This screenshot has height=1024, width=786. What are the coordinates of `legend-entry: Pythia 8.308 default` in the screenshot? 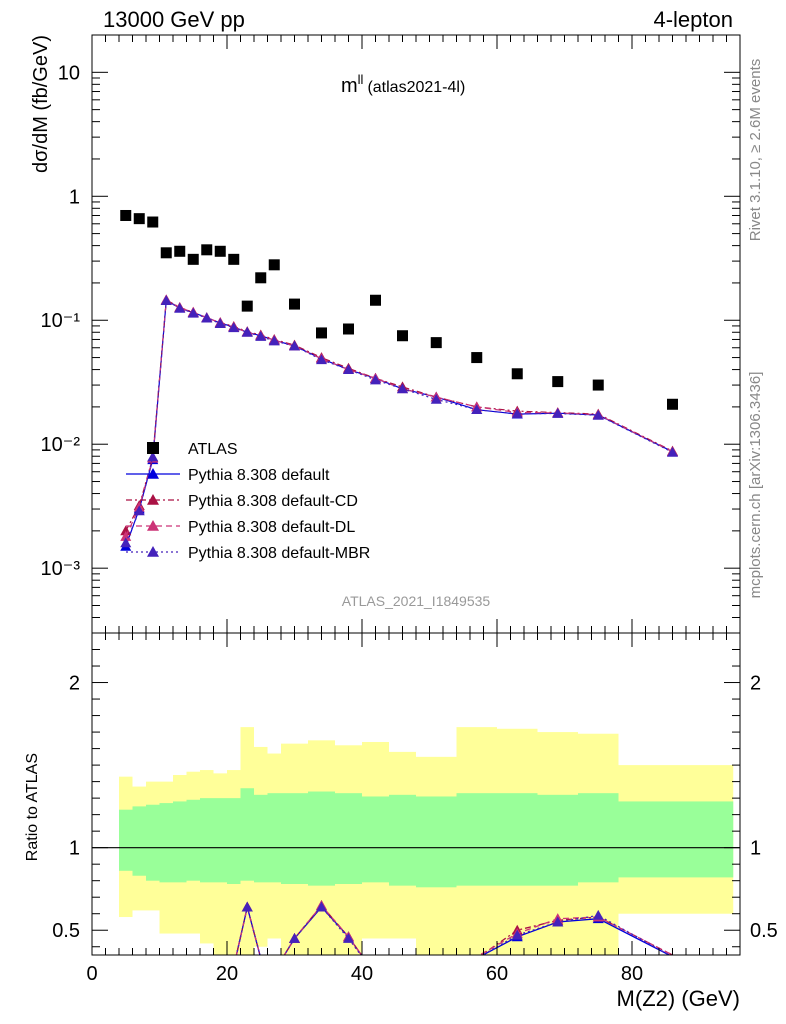 It's located at (228, 475).